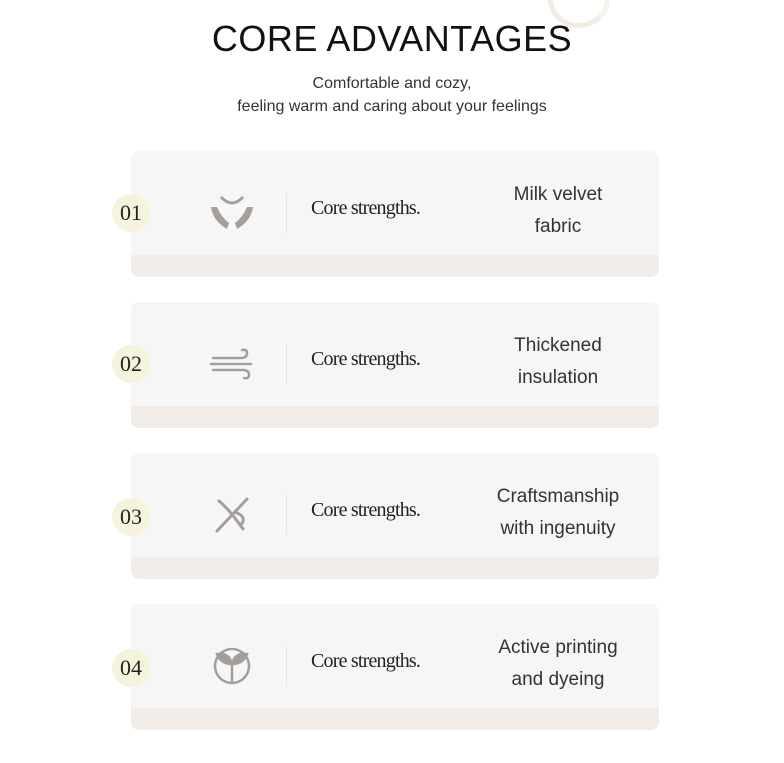  What do you see at coordinates (558, 211) in the screenshot?
I see `feature-text: Milk velvet fabric` at bounding box center [558, 211].